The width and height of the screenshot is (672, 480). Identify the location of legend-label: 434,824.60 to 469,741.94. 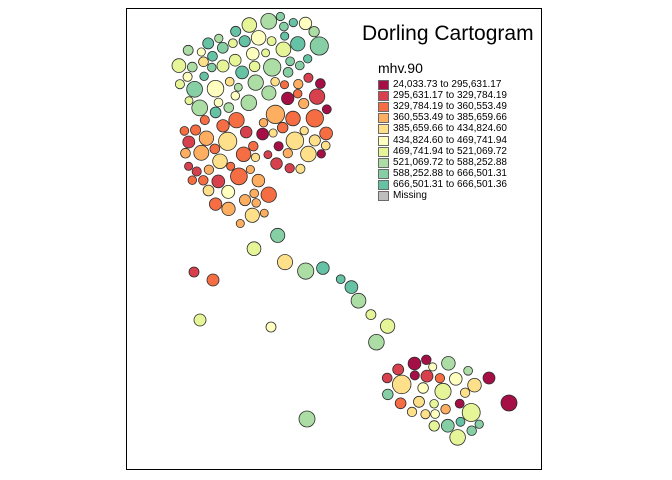
(450, 140).